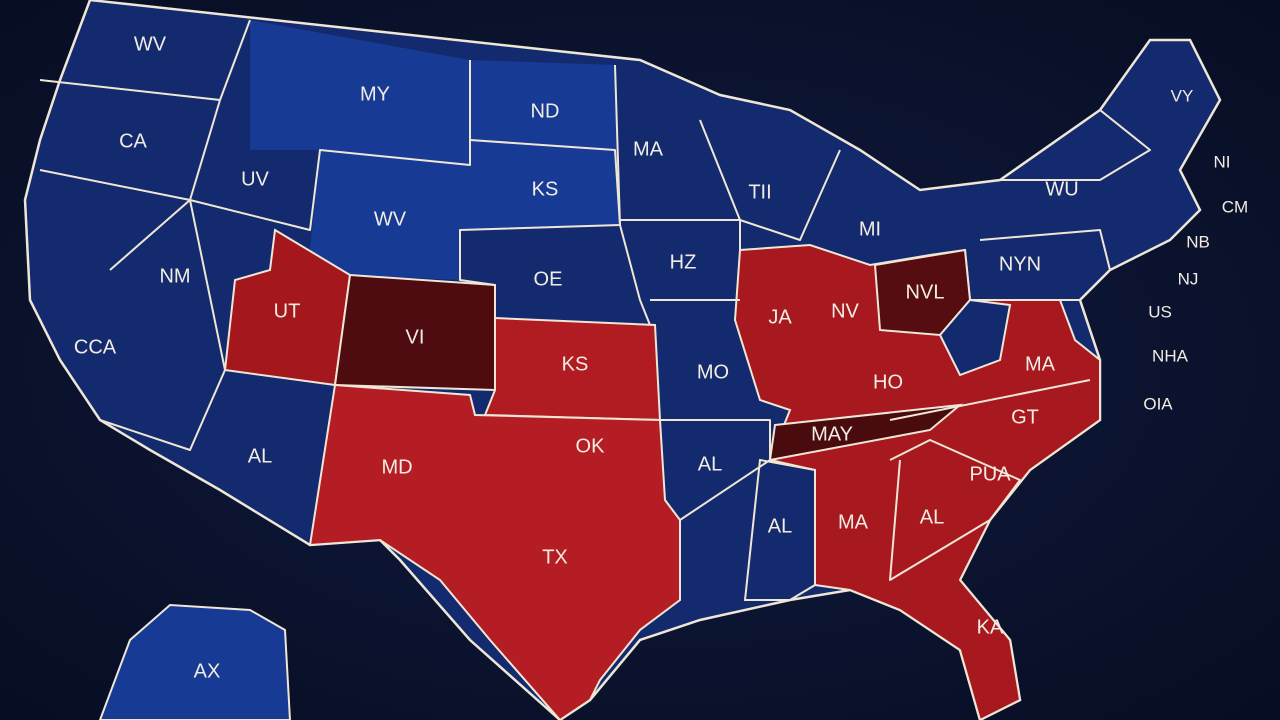 The image size is (1280, 720). I want to click on state-label: WU, so click(1061, 189).